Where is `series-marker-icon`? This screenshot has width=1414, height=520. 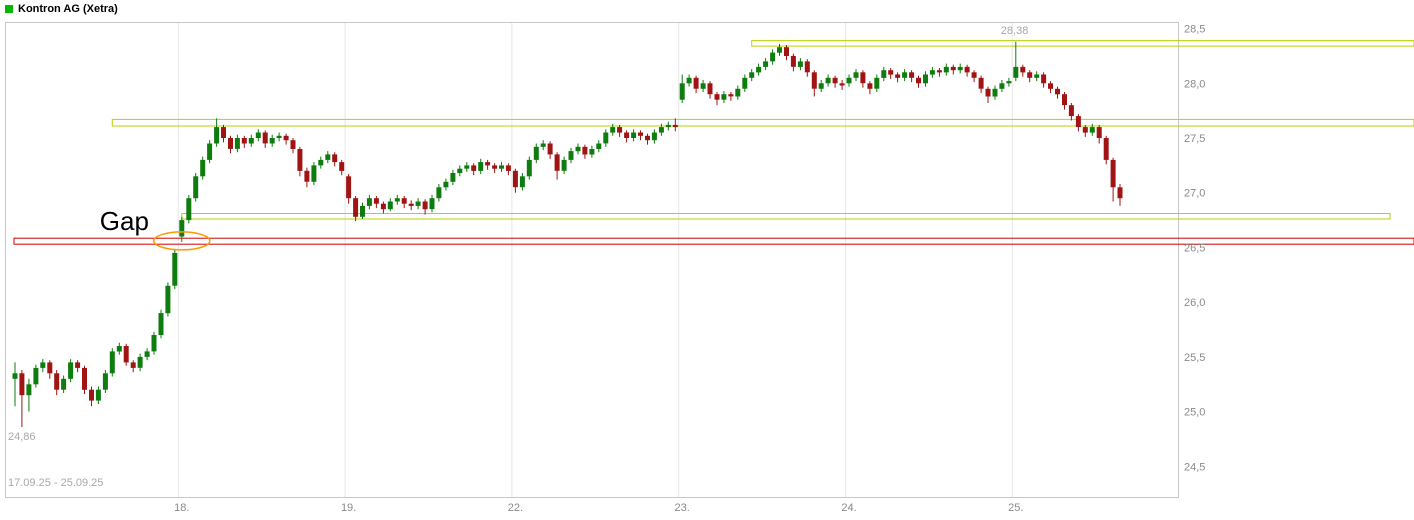 series-marker-icon is located at coordinates (9, 9).